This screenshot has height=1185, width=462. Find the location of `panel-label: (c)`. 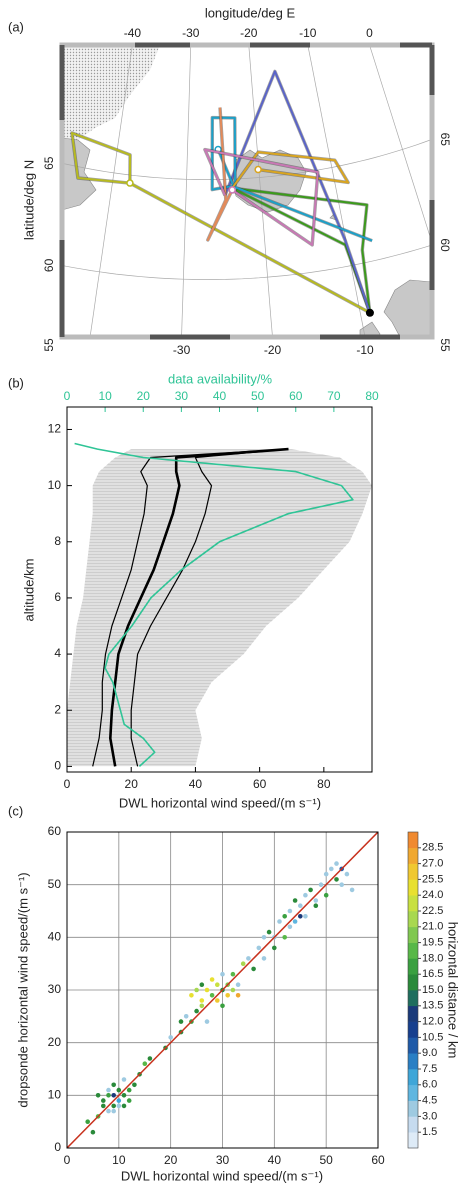

panel-label: (c) is located at coordinates (15, 810).